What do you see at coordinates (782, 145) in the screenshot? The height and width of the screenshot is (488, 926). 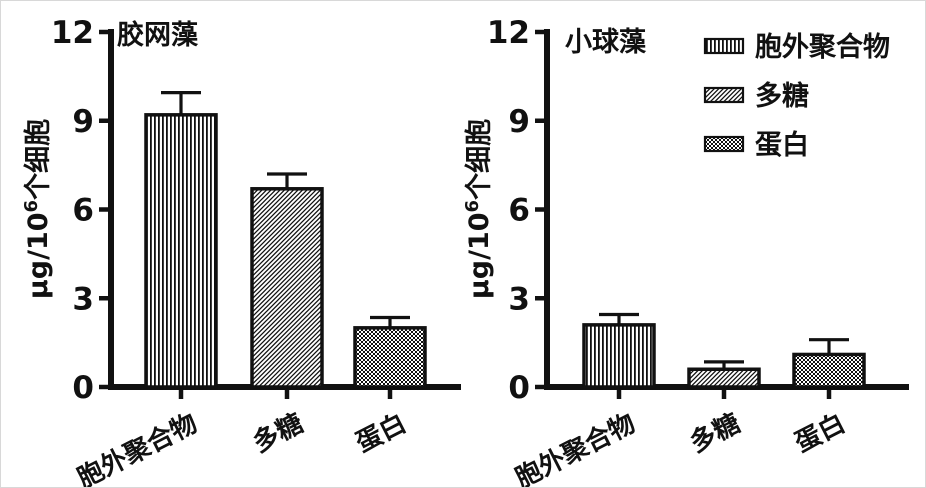 I see `legend-label: 蛋白` at bounding box center [782, 145].